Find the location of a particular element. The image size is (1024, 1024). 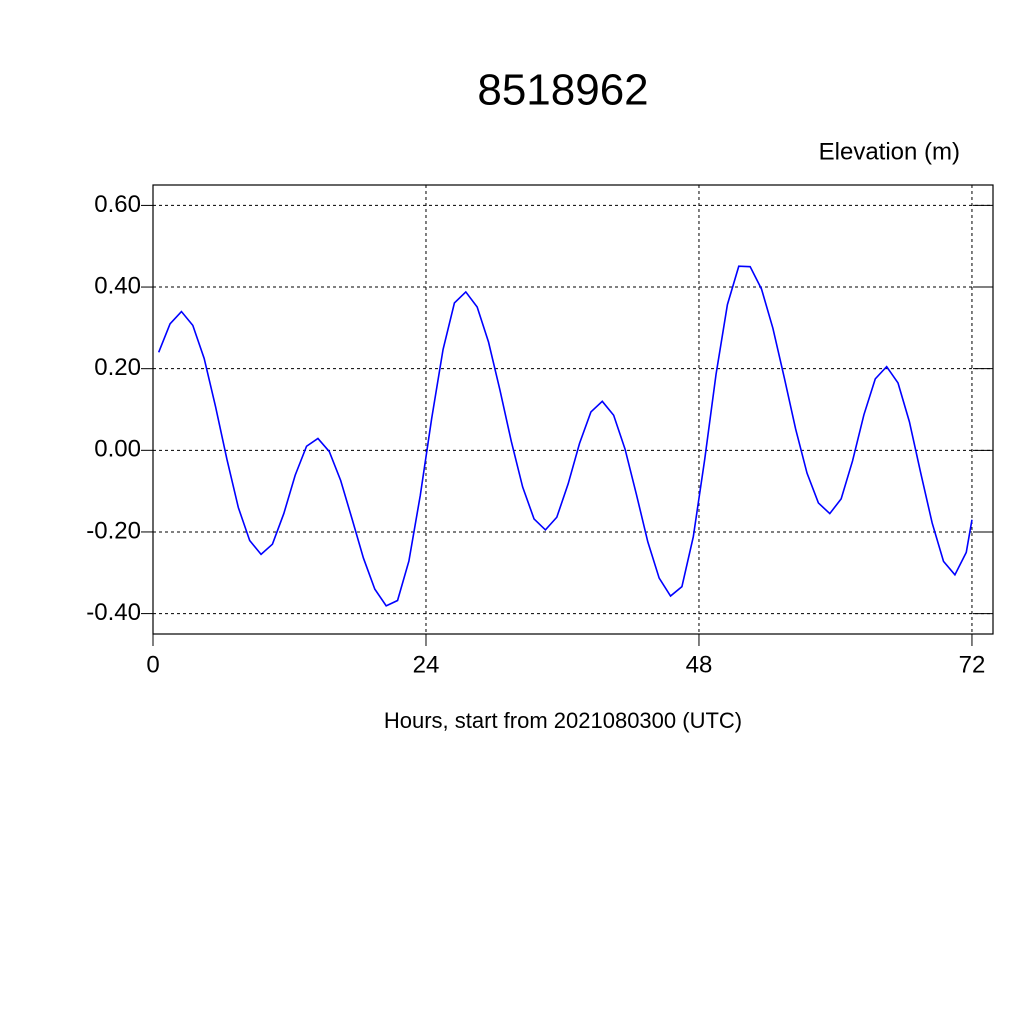

y-tick-label: -0.40 is located at coordinates (113, 612).